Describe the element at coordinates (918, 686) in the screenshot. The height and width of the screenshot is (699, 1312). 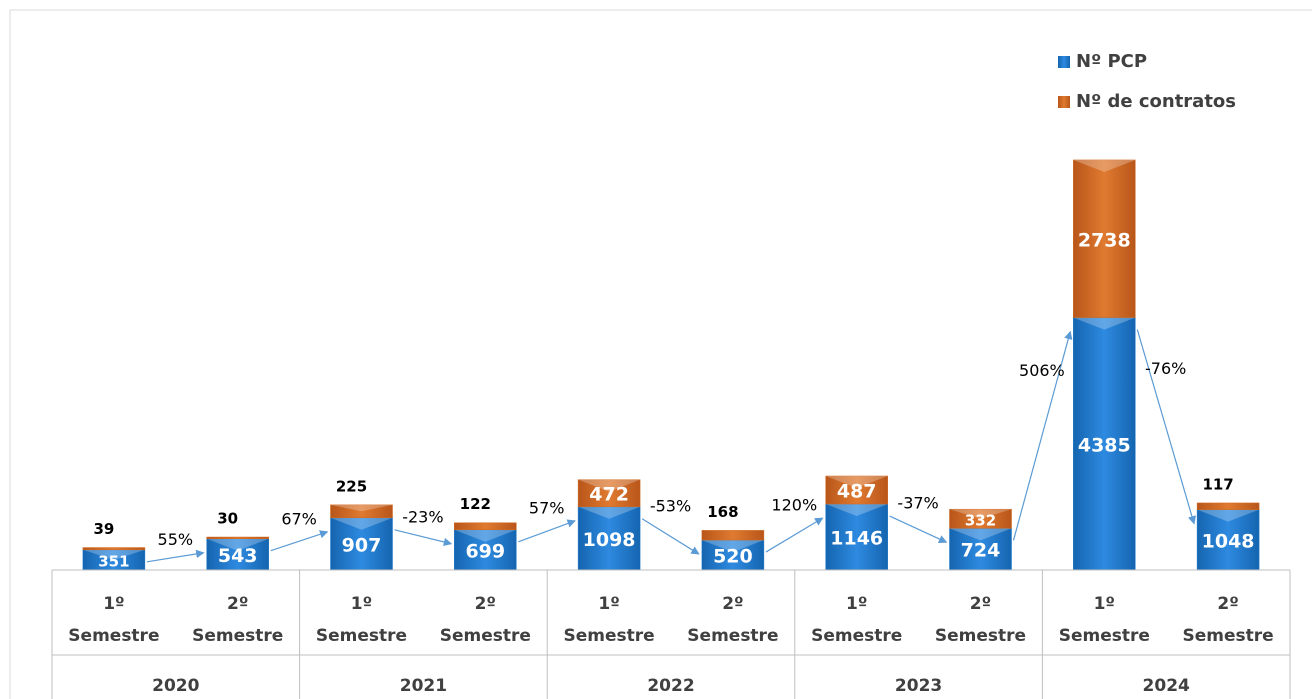
I see `group-label: 2023` at that location.